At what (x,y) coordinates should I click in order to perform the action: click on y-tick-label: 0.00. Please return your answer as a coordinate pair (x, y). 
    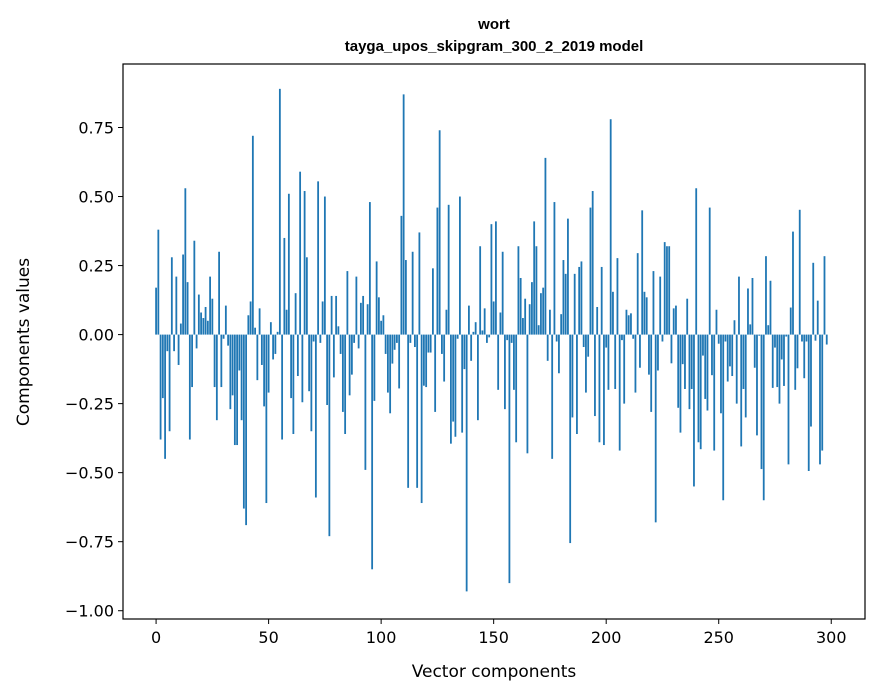
    Looking at the image, I should click on (96, 335).